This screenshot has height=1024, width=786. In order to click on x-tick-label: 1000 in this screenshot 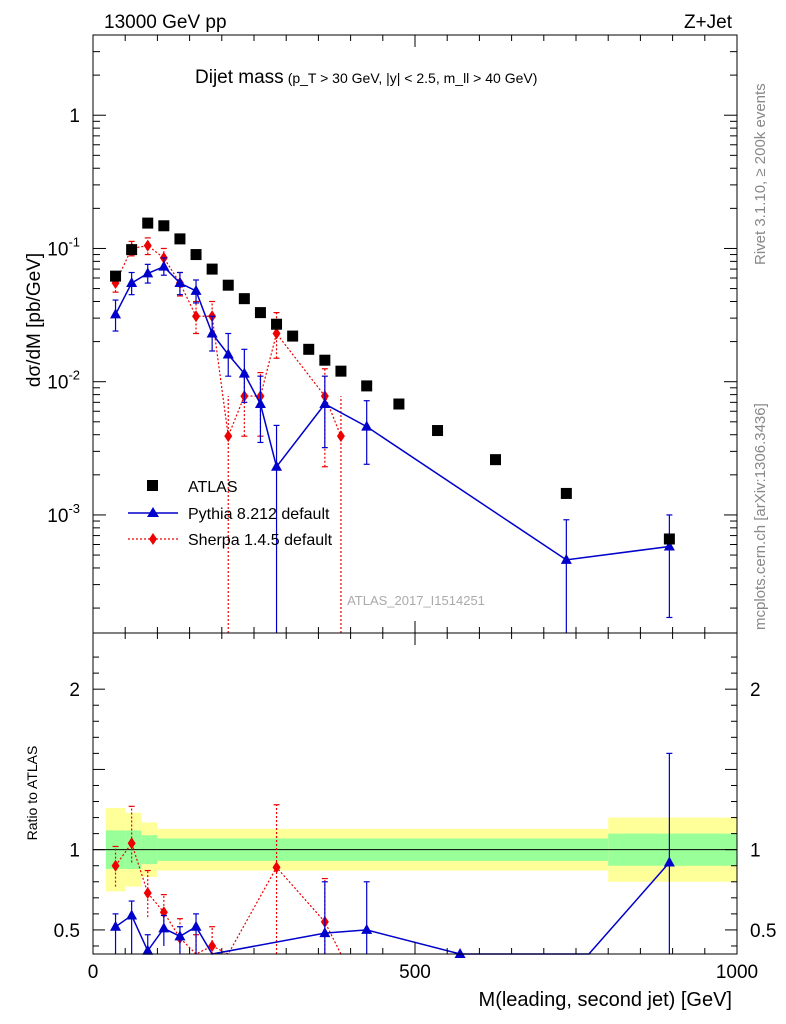, I will do `click(737, 972)`.